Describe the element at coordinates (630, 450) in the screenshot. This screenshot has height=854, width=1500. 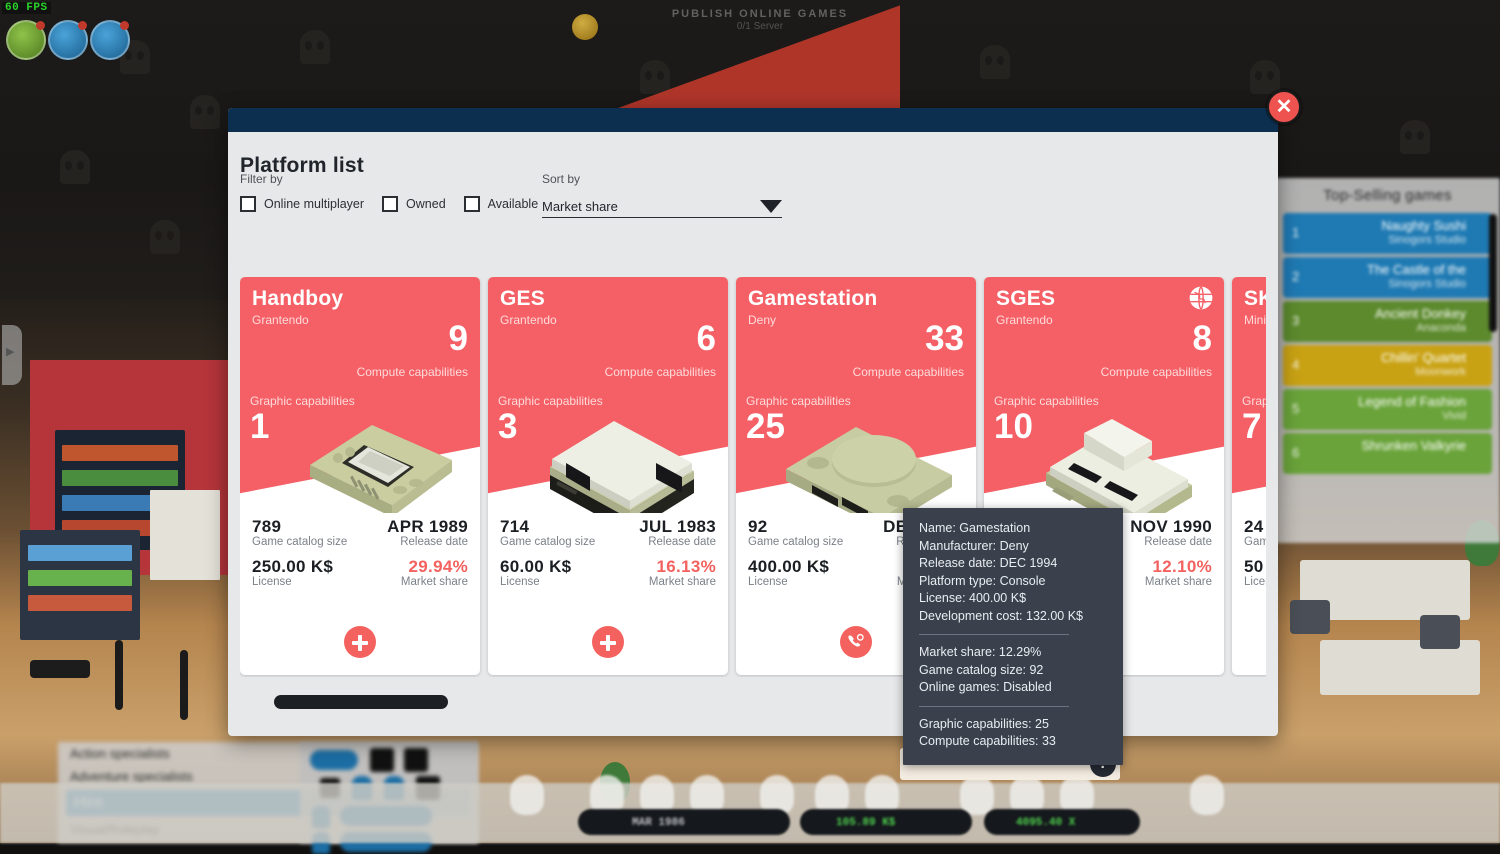
I see `nes-console-image` at that location.